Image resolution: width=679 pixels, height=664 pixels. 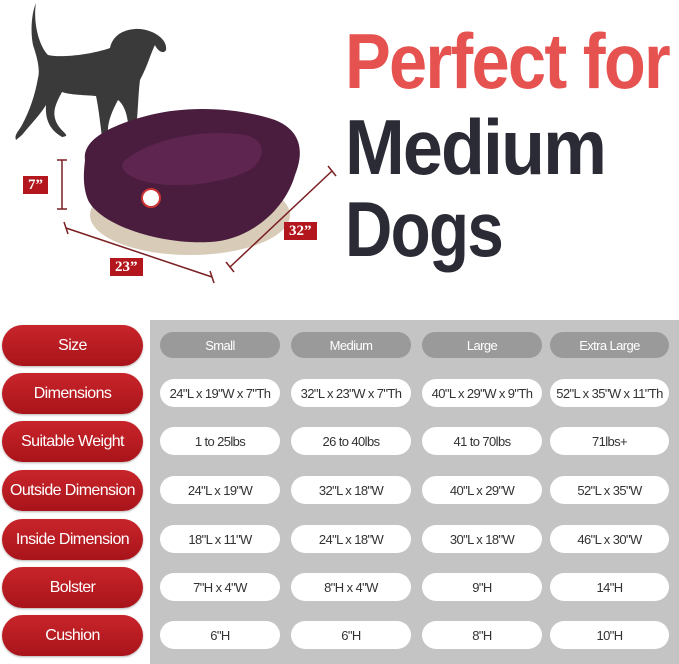 I want to click on table-cell: 14"H, so click(x=609, y=587).